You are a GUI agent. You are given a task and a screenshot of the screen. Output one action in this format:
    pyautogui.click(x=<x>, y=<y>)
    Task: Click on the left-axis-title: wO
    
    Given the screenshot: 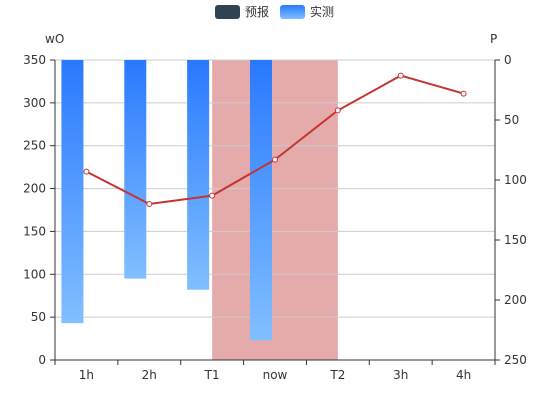 What is the action you would take?
    pyautogui.click(x=54, y=39)
    